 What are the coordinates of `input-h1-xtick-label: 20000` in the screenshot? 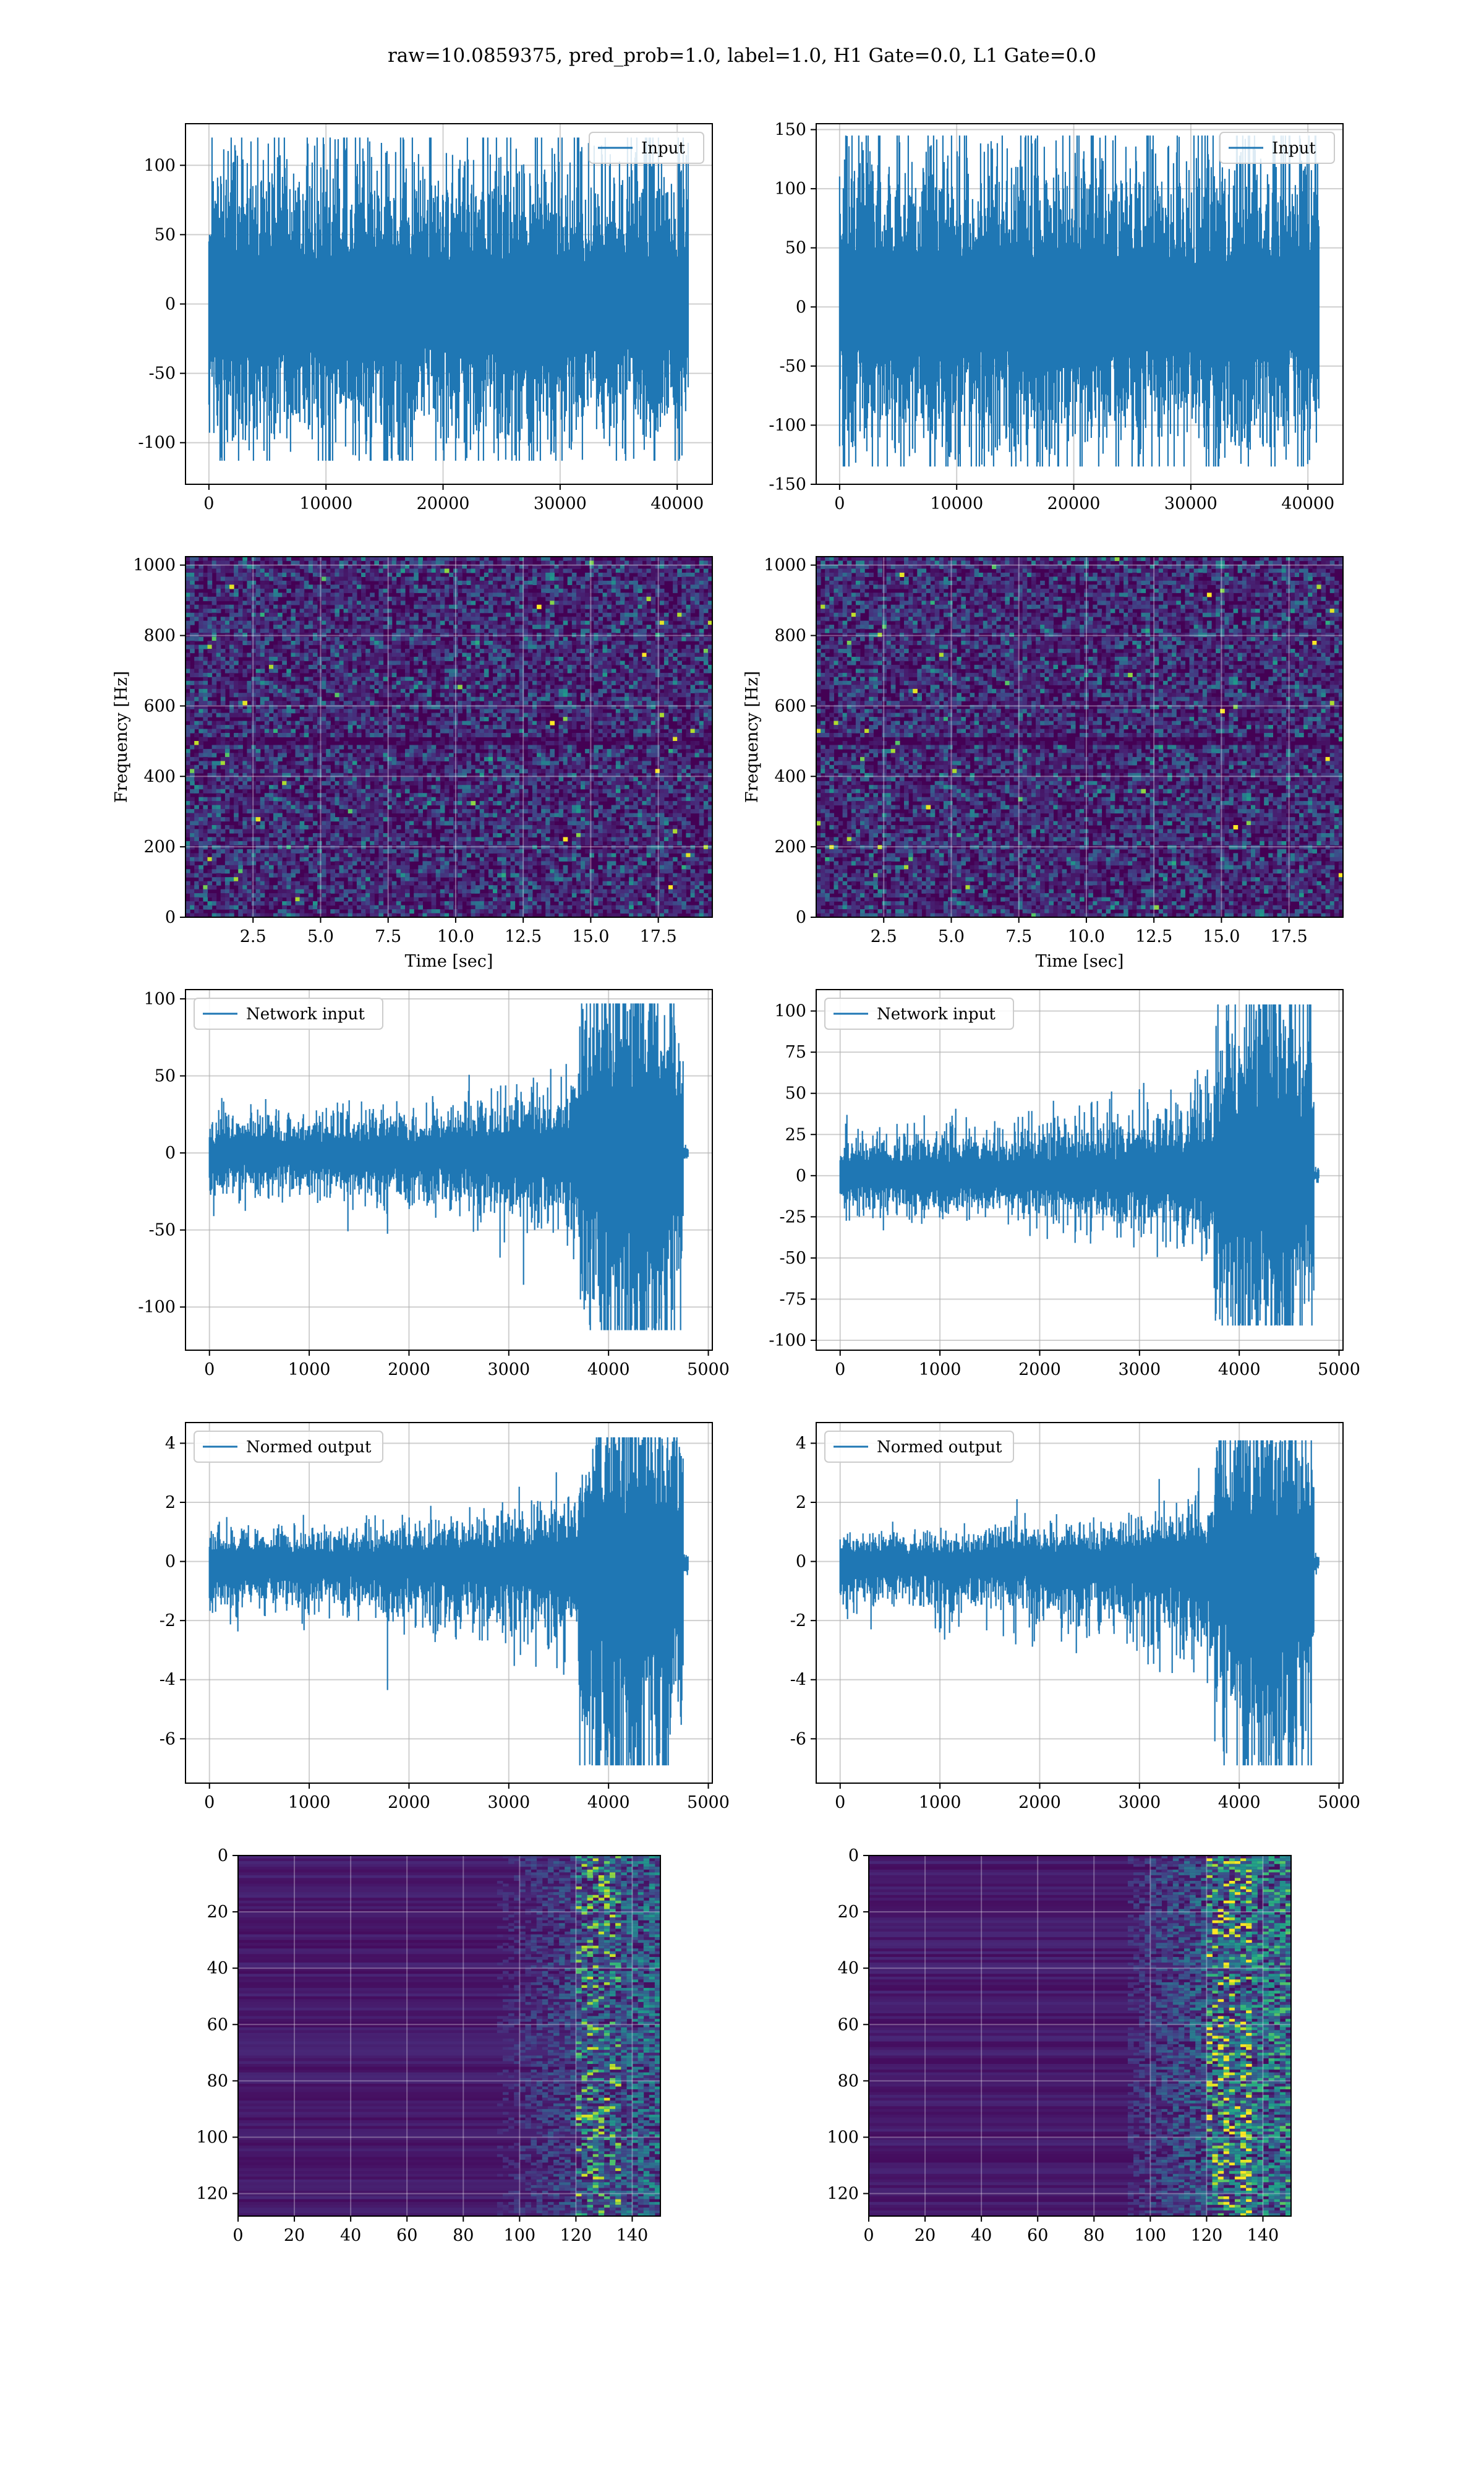 It's located at (443, 503).